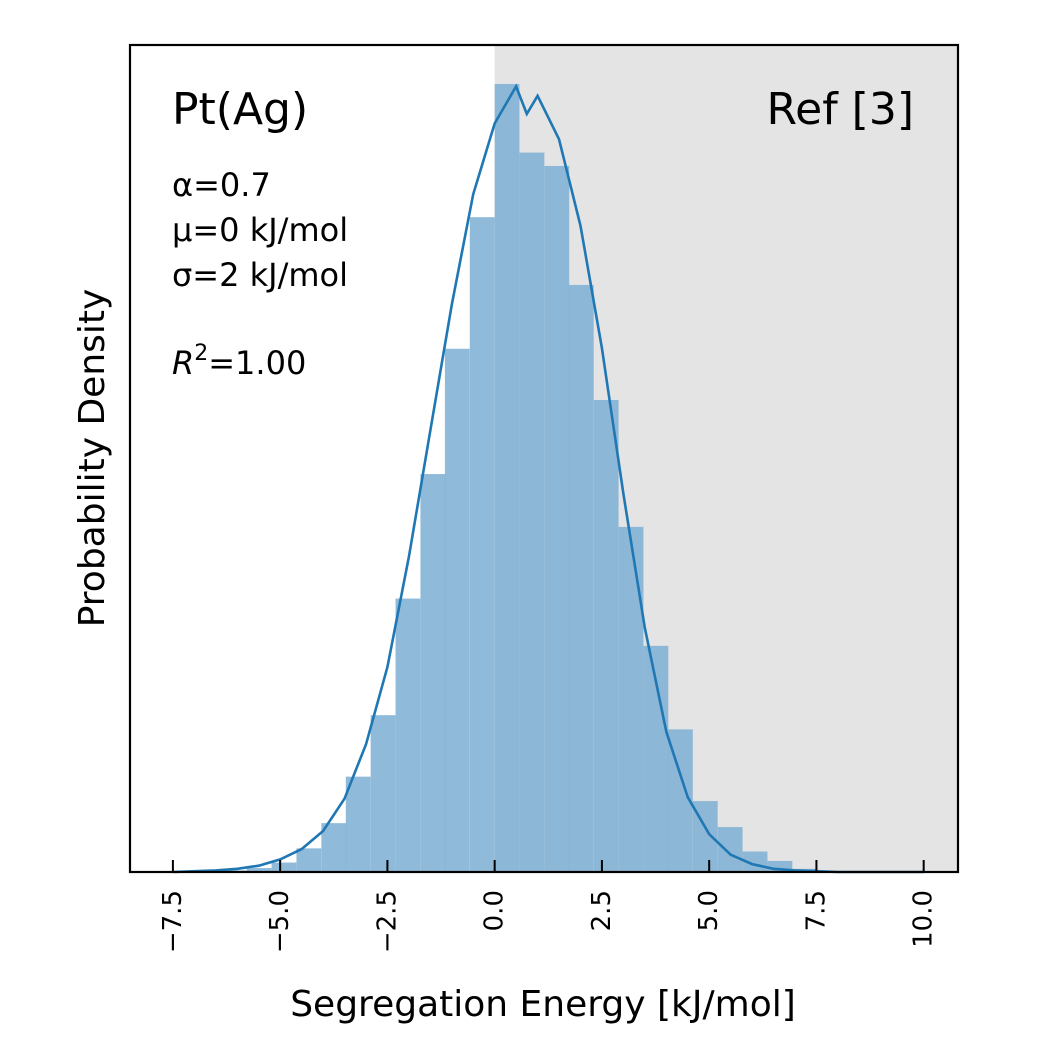 This screenshot has height=1039, width=1039. I want to click on x-tick-label: 7.5, so click(816, 910).